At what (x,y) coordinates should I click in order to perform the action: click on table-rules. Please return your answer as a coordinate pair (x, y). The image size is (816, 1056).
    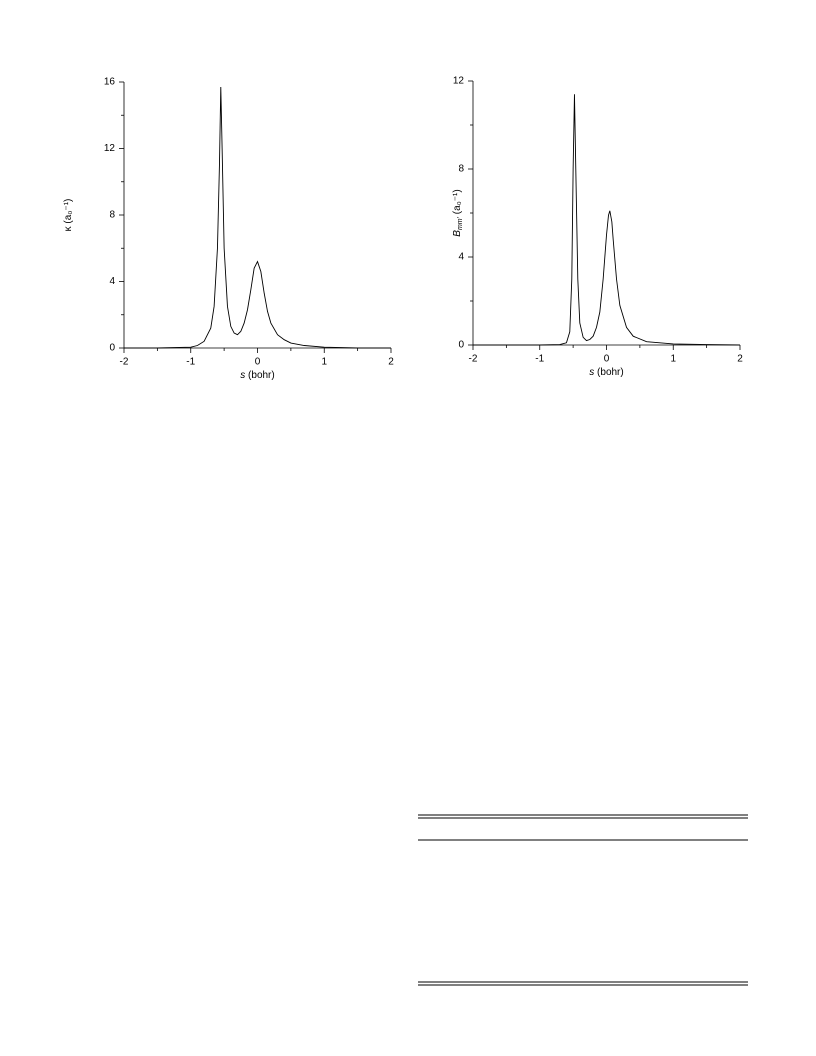
    Looking at the image, I should click on (583, 900).